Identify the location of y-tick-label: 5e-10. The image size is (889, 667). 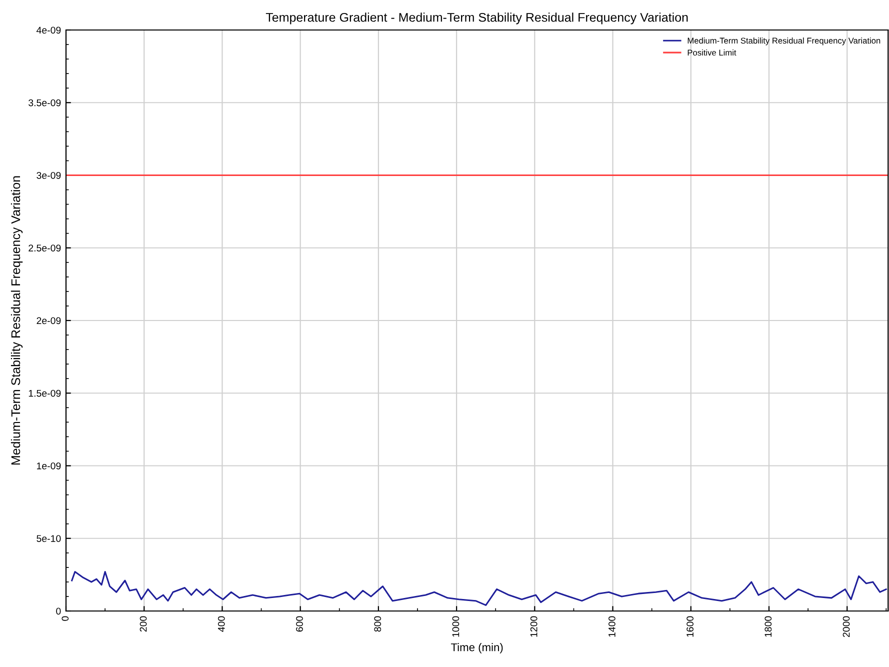
(48, 538).